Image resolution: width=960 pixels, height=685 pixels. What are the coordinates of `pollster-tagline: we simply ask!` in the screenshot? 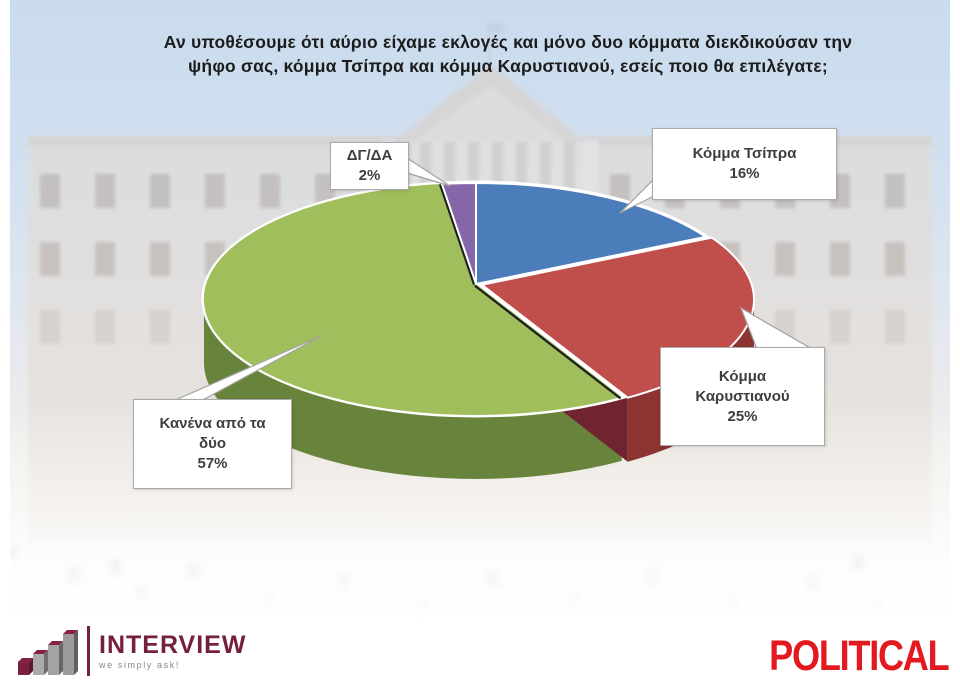 It's located at (139, 665).